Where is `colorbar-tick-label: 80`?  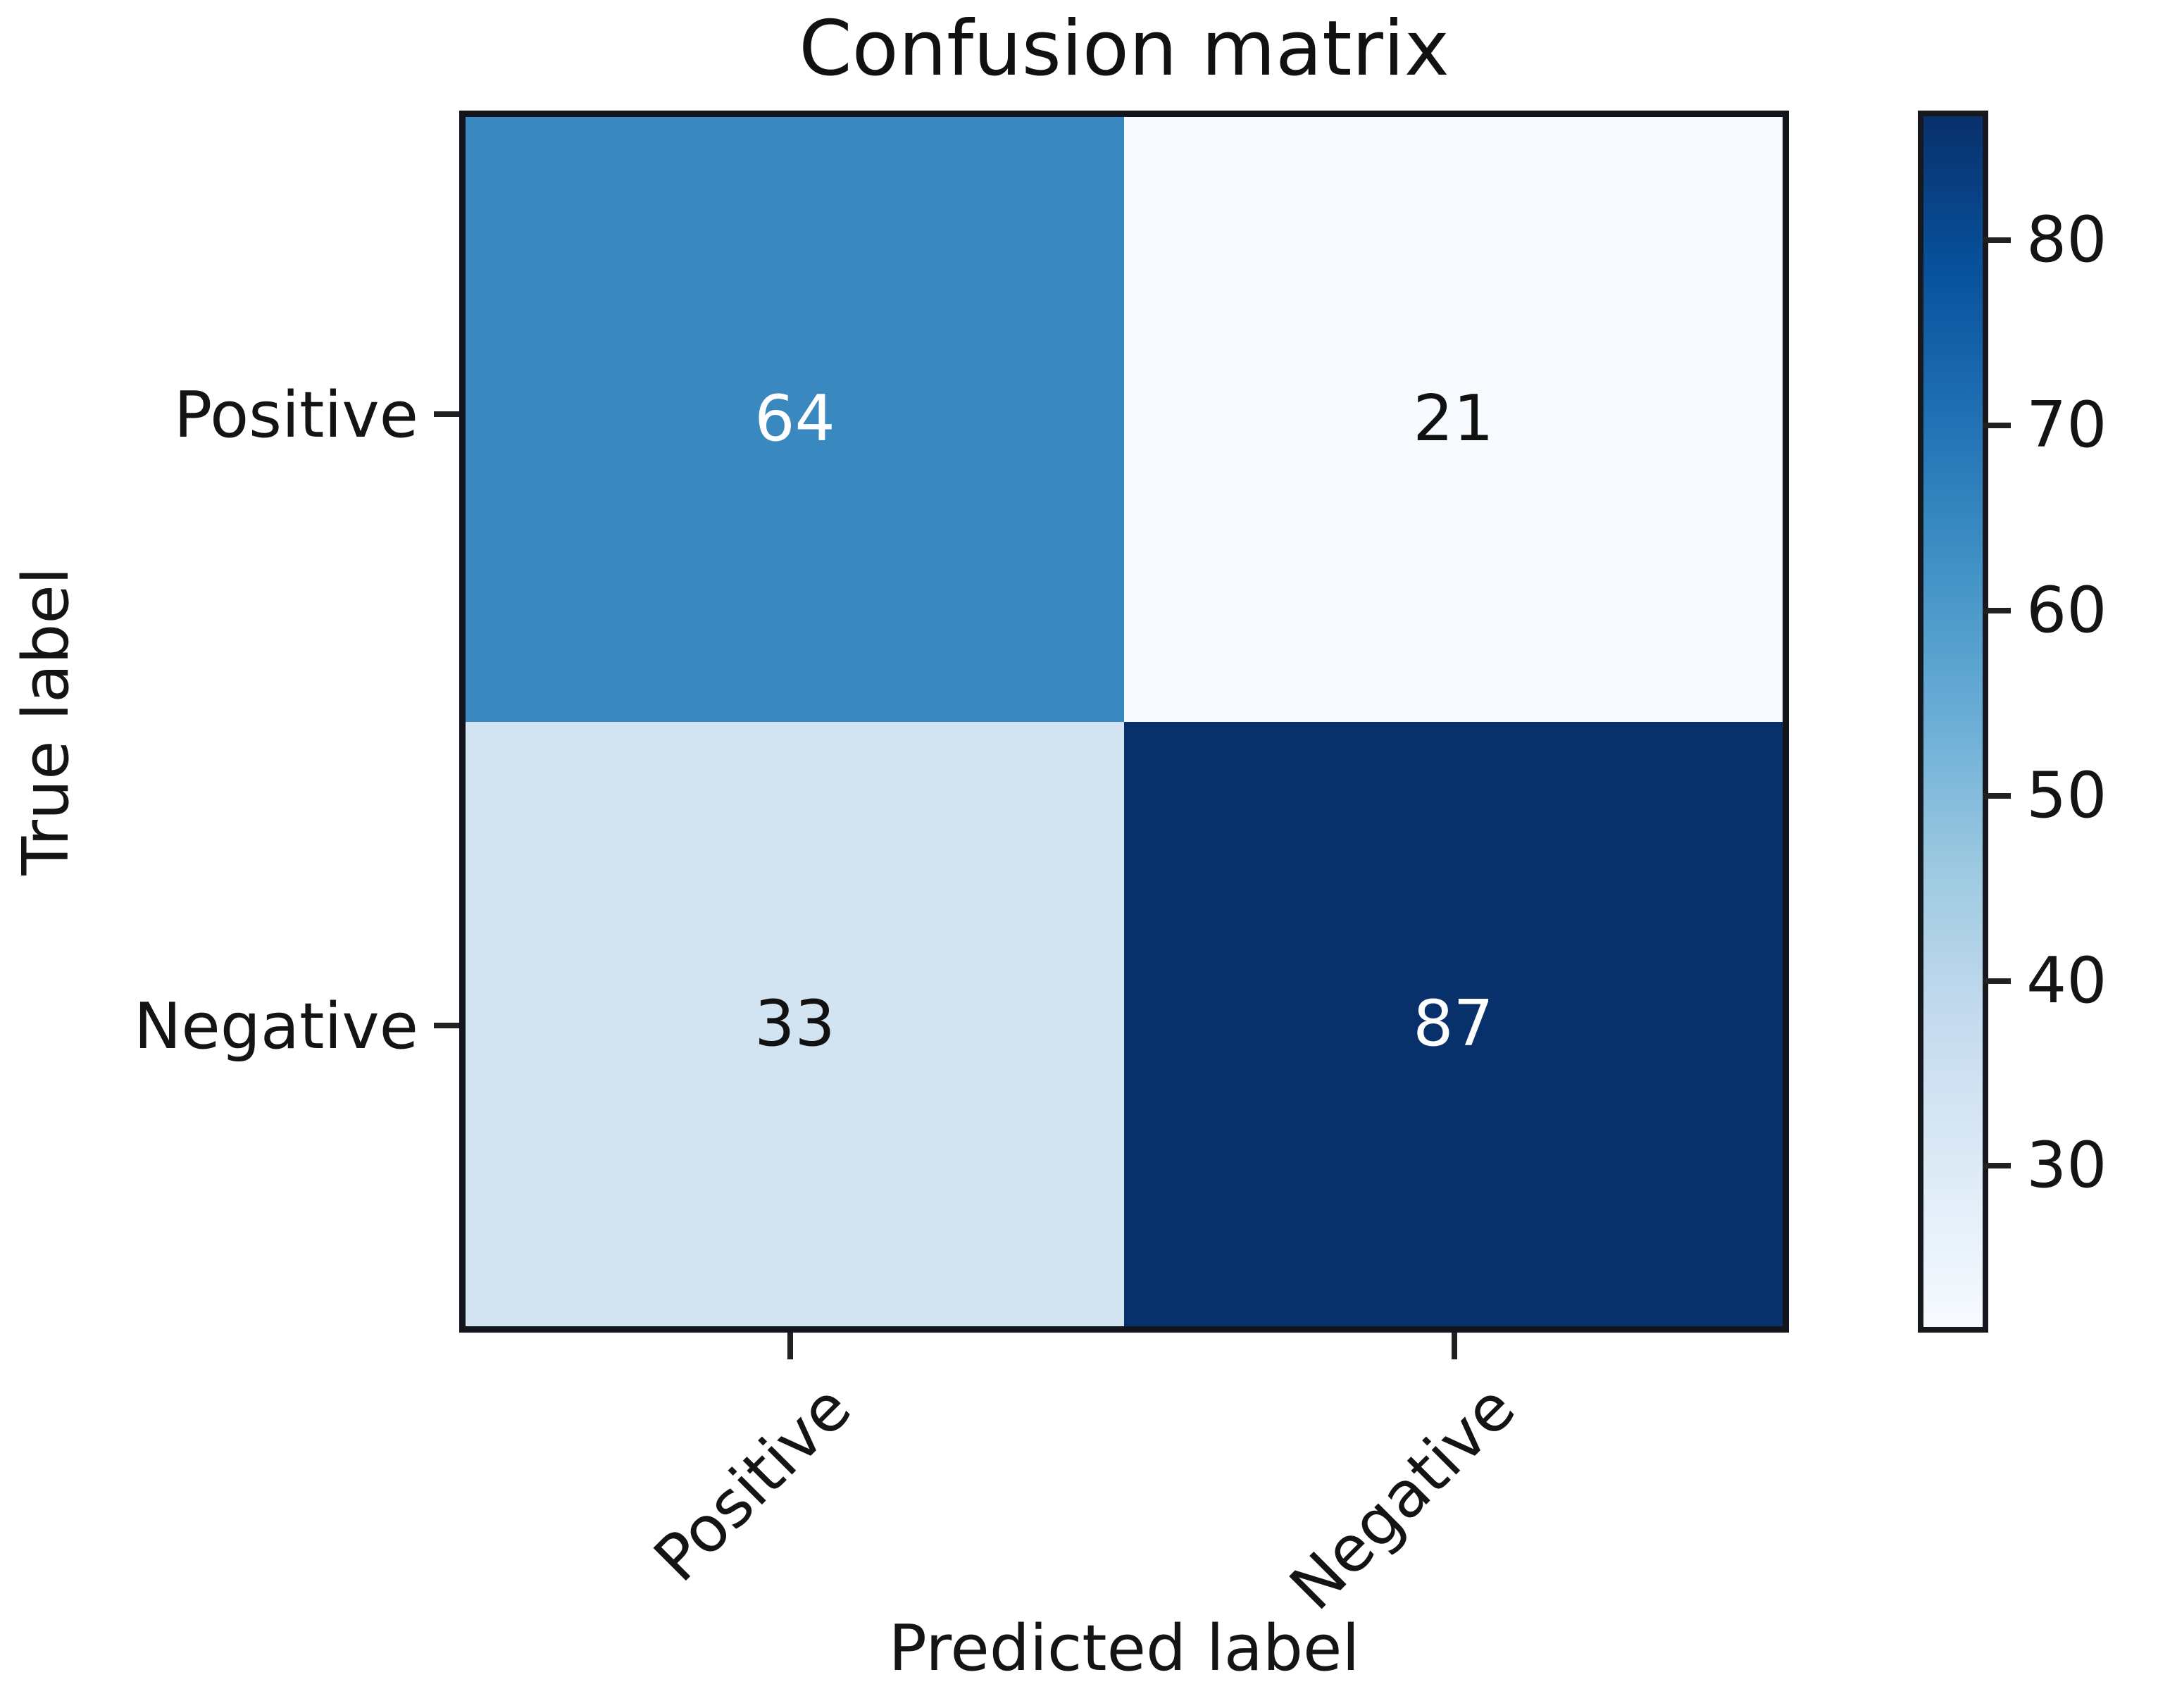
colorbar-tick-label: 80 is located at coordinates (2066, 240).